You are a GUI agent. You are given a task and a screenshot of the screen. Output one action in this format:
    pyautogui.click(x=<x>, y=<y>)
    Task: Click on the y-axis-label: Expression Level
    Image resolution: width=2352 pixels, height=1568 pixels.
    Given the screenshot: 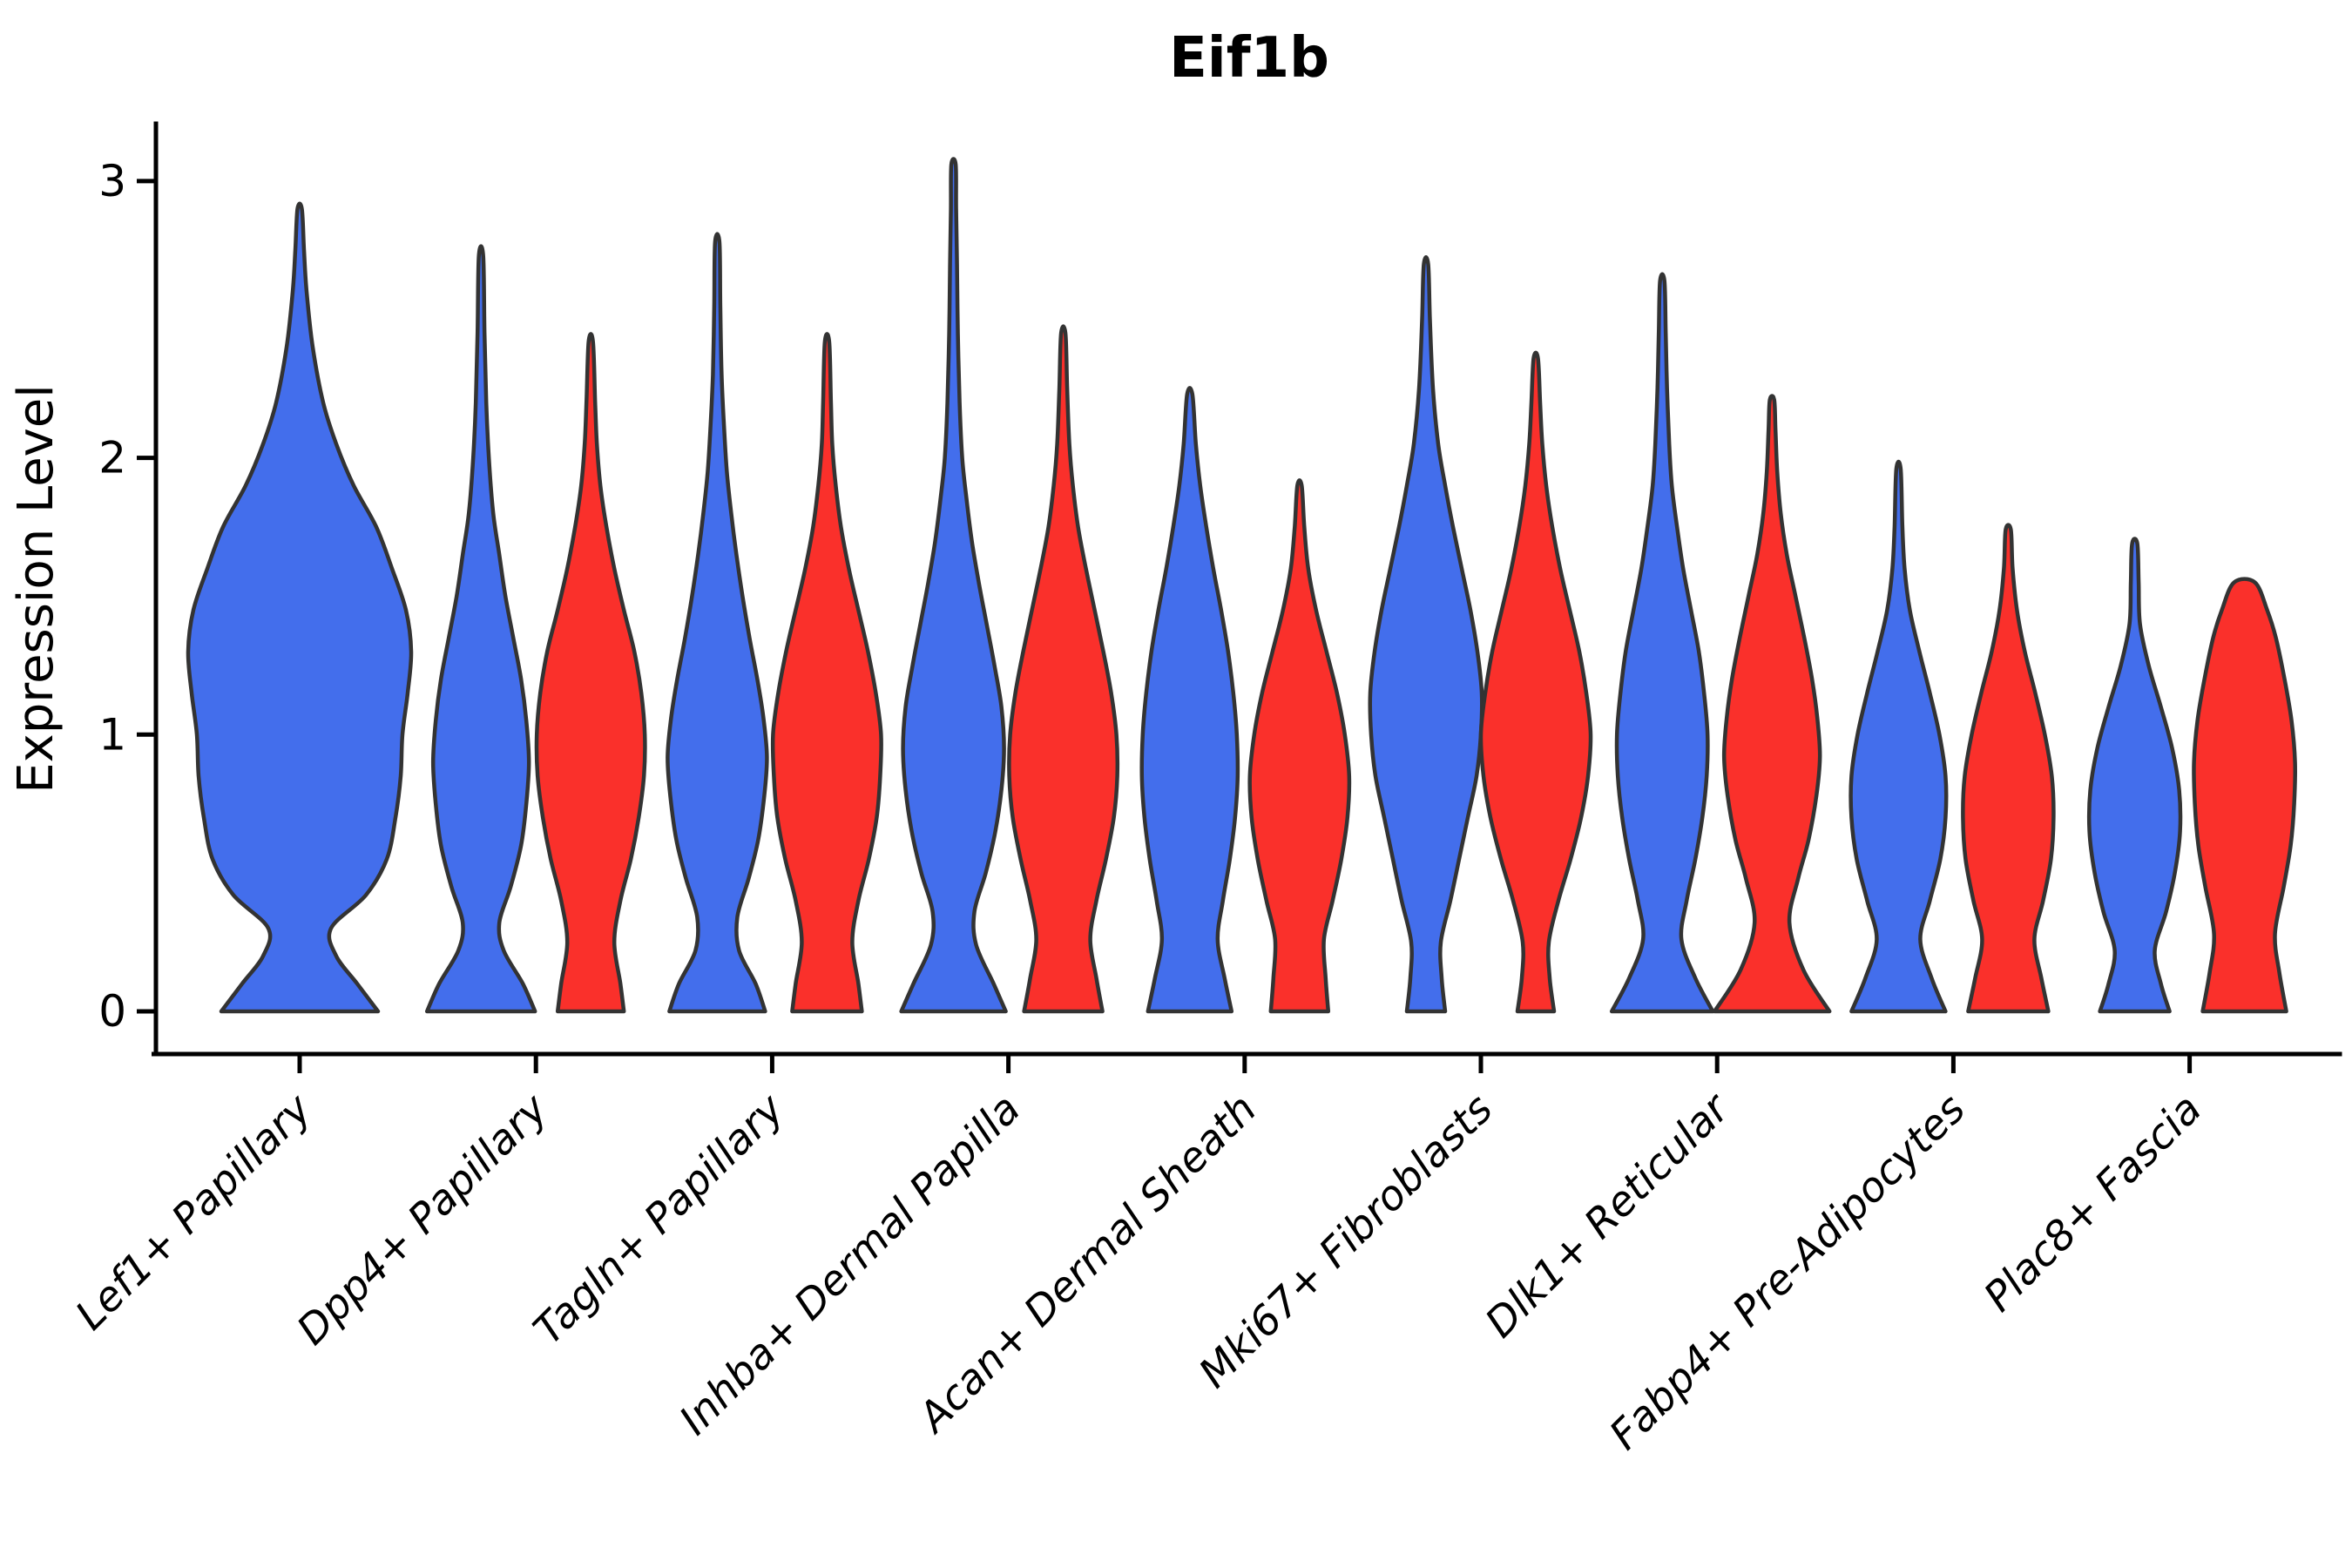 What is the action you would take?
    pyautogui.click(x=36, y=589)
    